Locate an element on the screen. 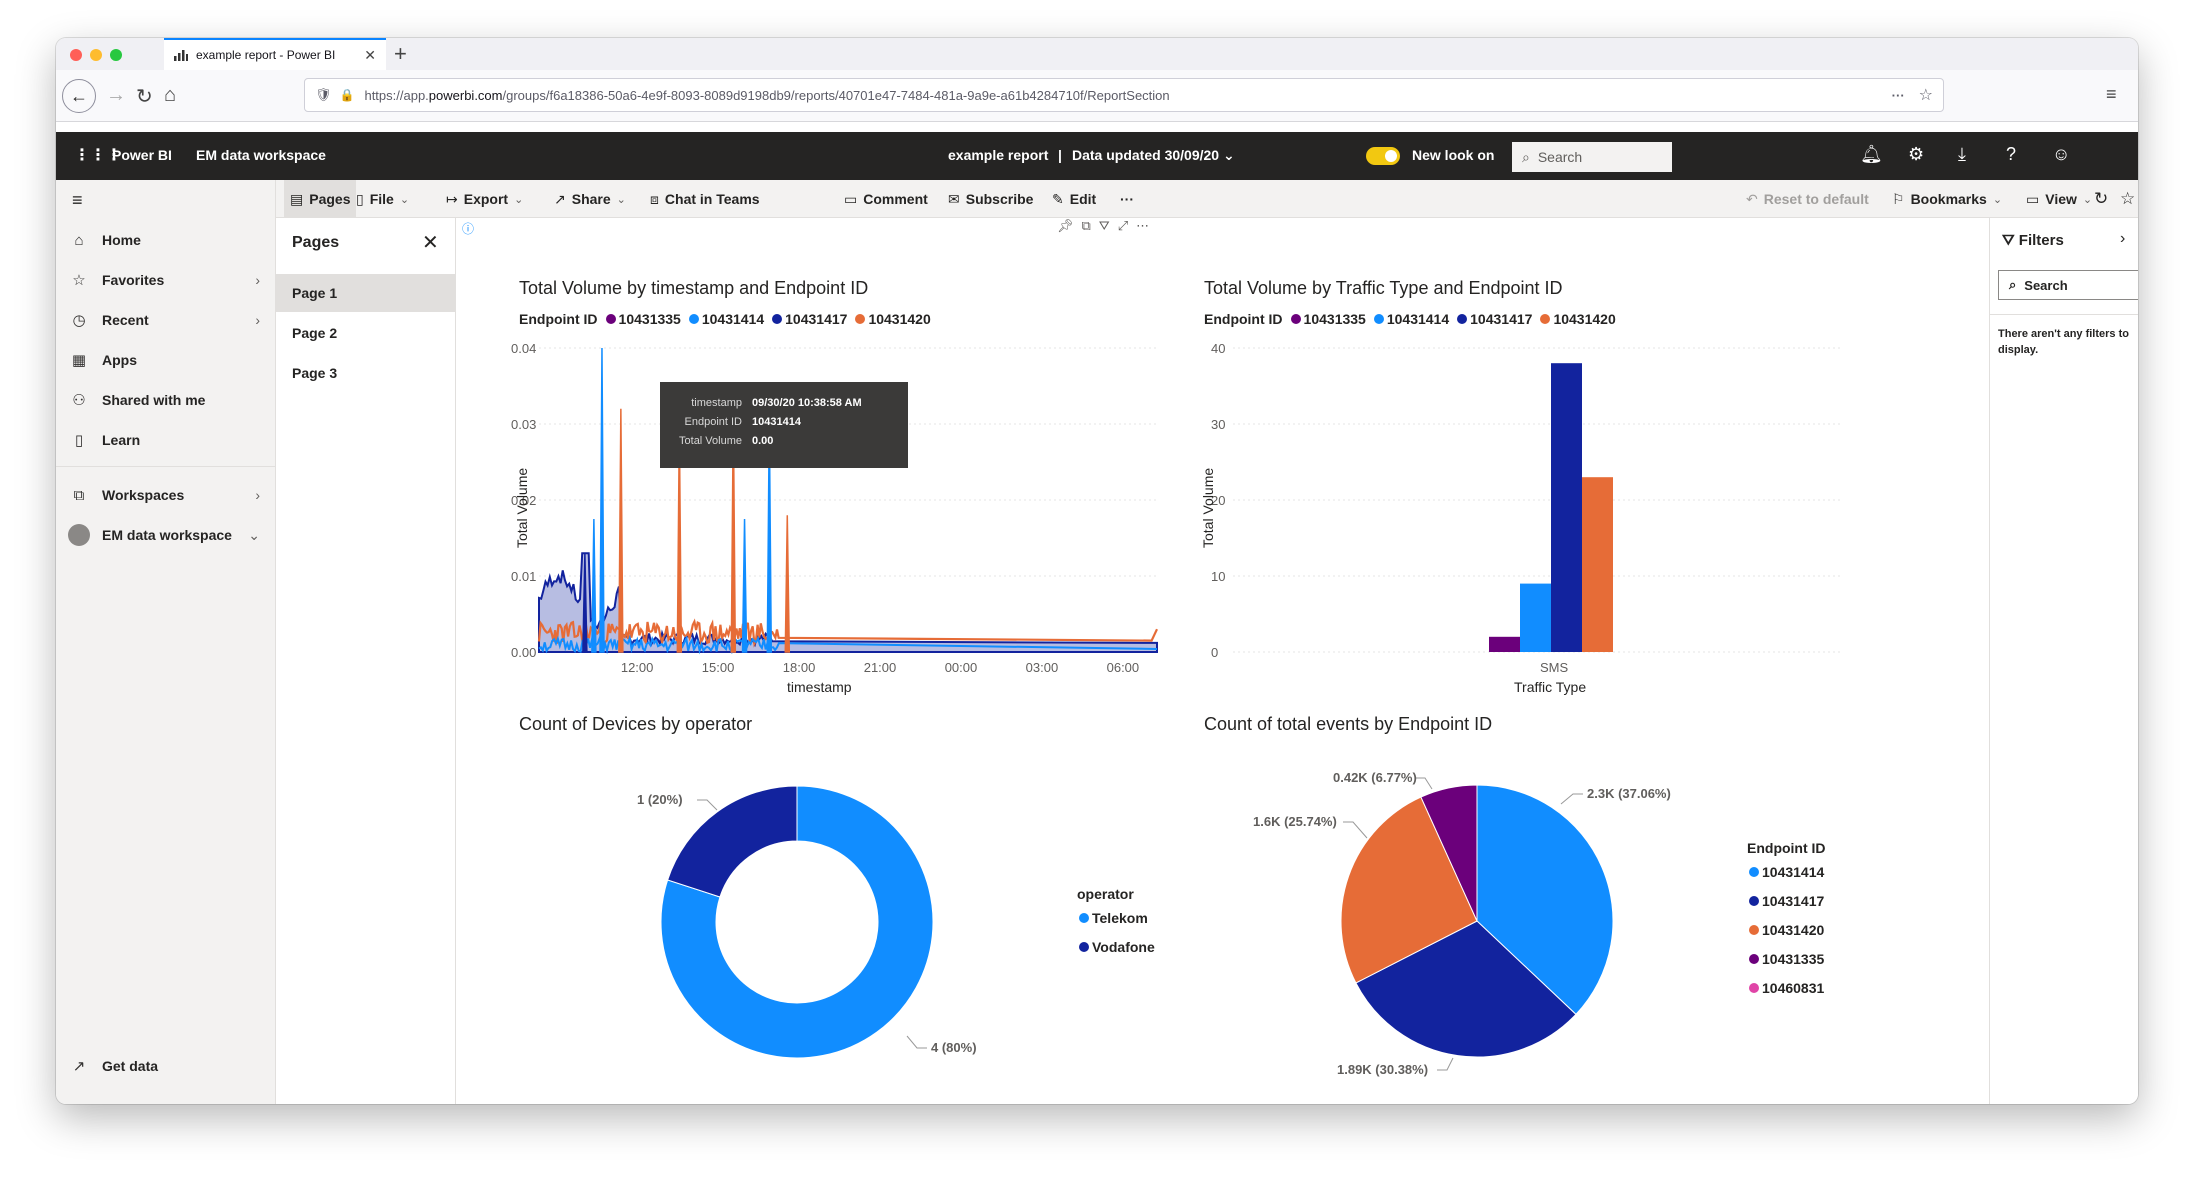  hamburger-menu-icon: ≡ is located at coordinates (77, 200).